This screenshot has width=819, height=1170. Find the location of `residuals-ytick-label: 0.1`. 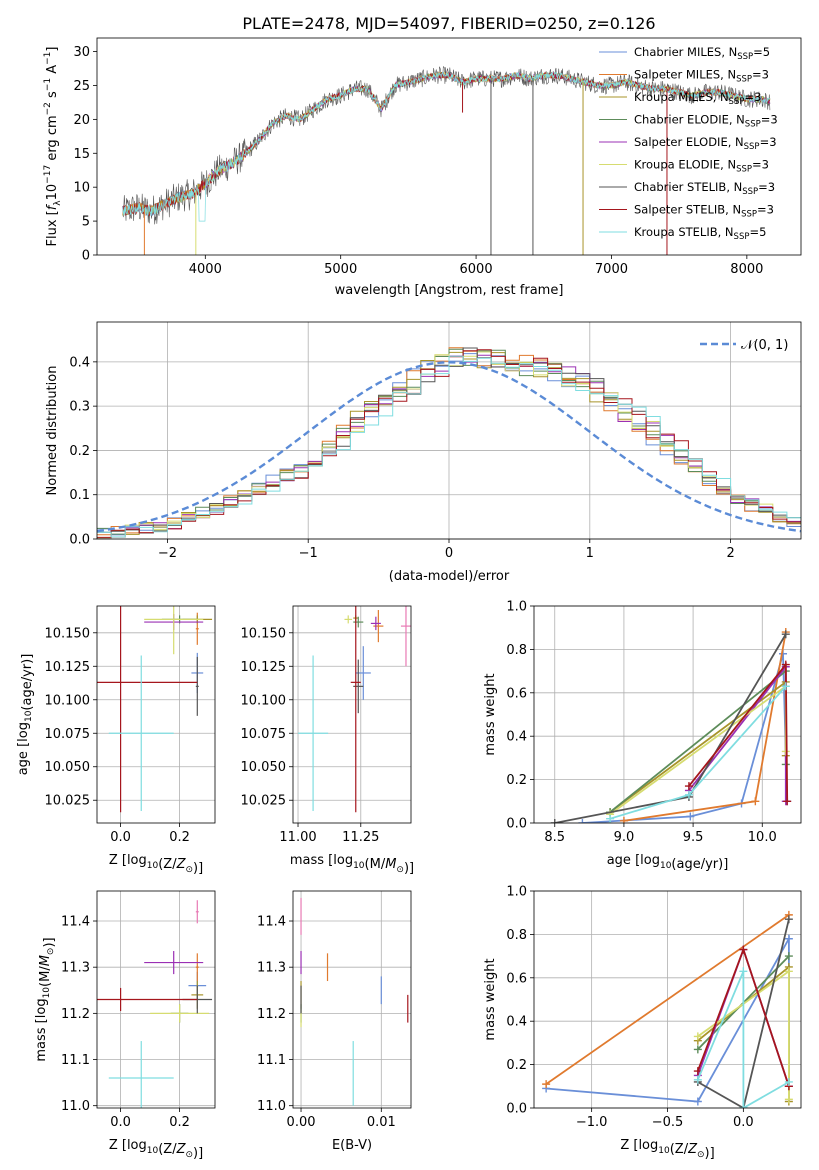

residuals-ytick-label: 0.1 is located at coordinates (79, 495).